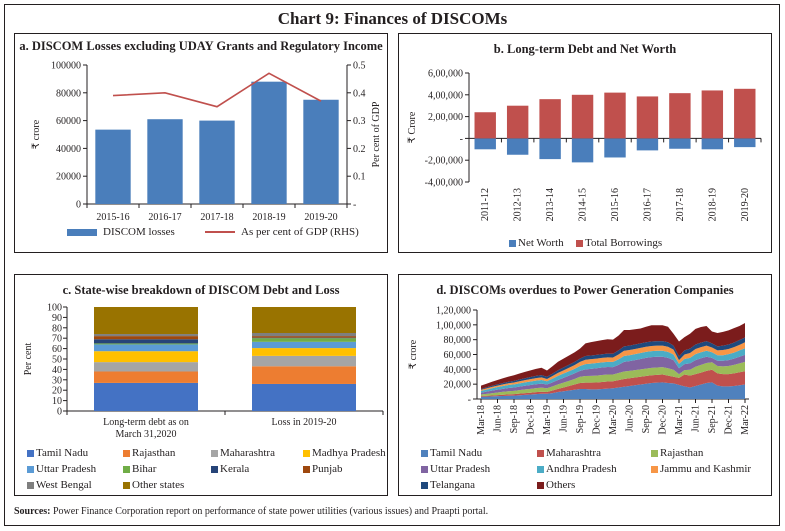 The width and height of the screenshot is (785, 531). I want to click on y-tick-label: 2,00,000, so click(445, 117).